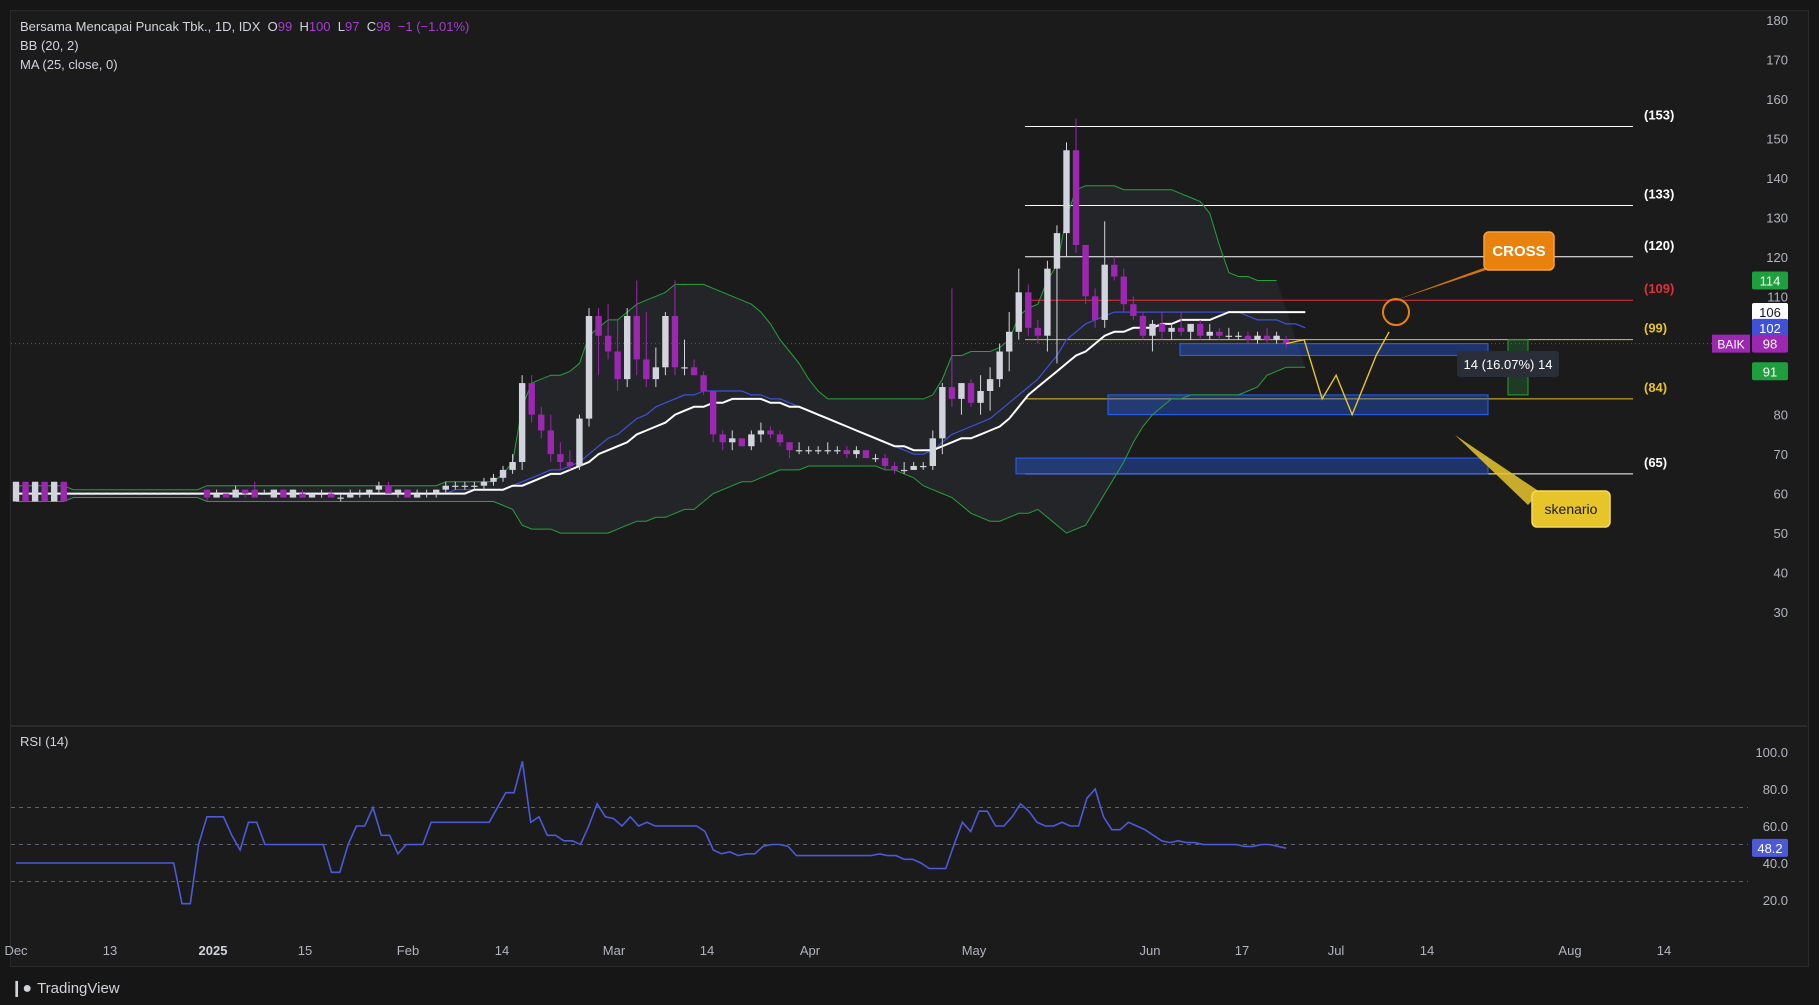  I want to click on price-axis-label: 120, so click(1777, 257).